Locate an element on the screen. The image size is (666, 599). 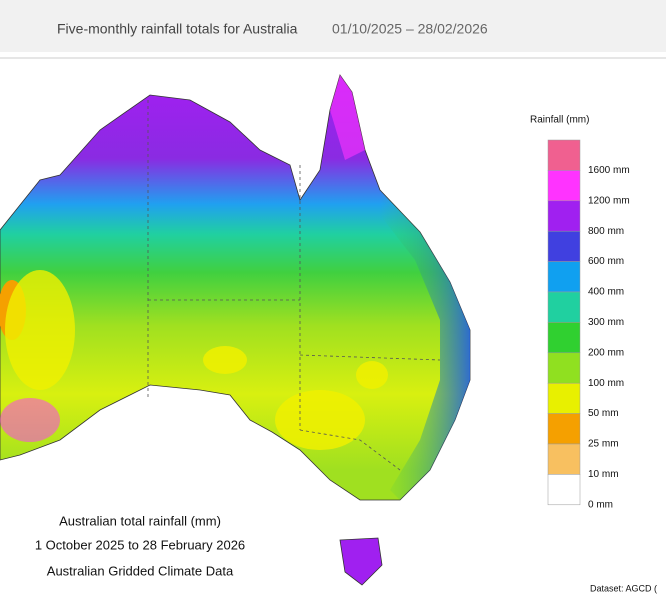
dataset-note: Dataset: AGCD ( is located at coordinates (623, 588).